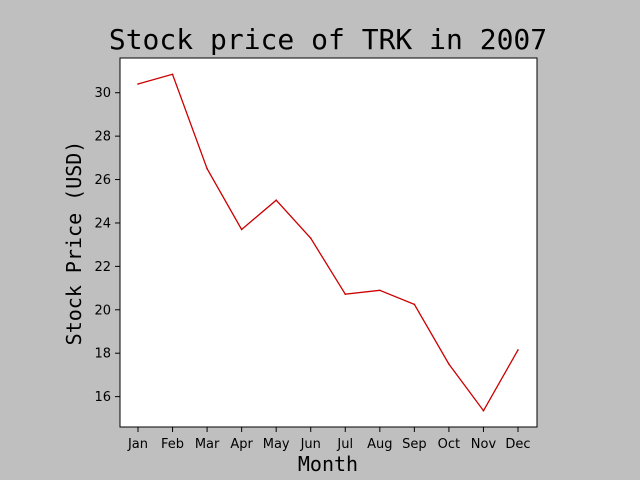 The height and width of the screenshot is (480, 640). Describe the element at coordinates (74, 243) in the screenshot. I see `y-axis-label: Stock Price (USD)` at that location.